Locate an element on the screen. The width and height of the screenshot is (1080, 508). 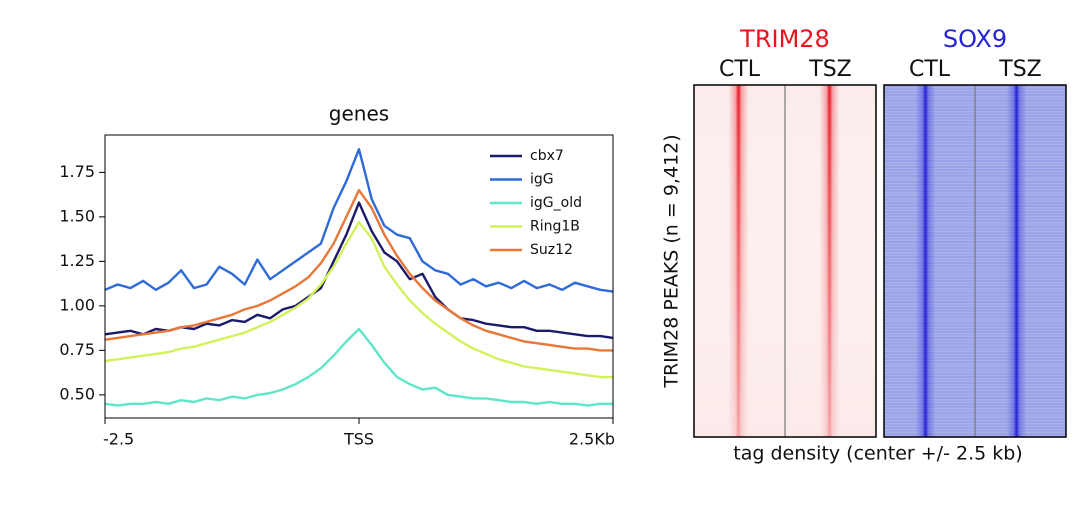
y-tick-label: 1.25 is located at coordinates (77, 260).